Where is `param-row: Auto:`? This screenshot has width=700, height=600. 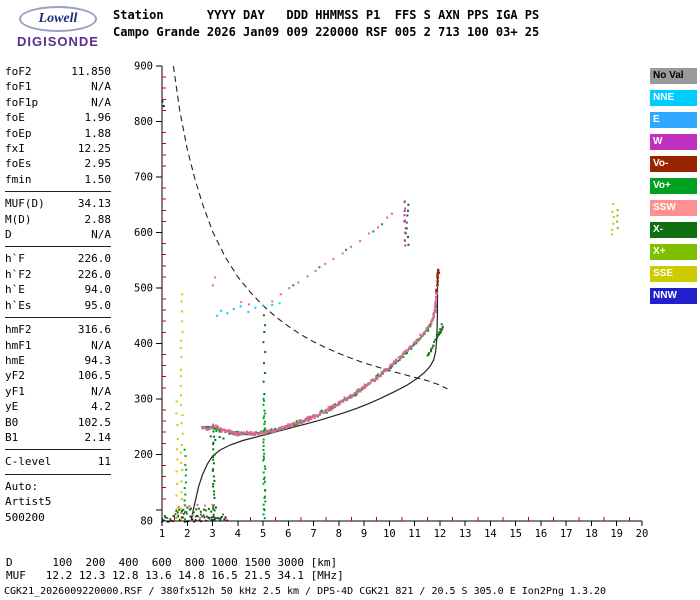
param-row: Auto: is located at coordinates (58, 486).